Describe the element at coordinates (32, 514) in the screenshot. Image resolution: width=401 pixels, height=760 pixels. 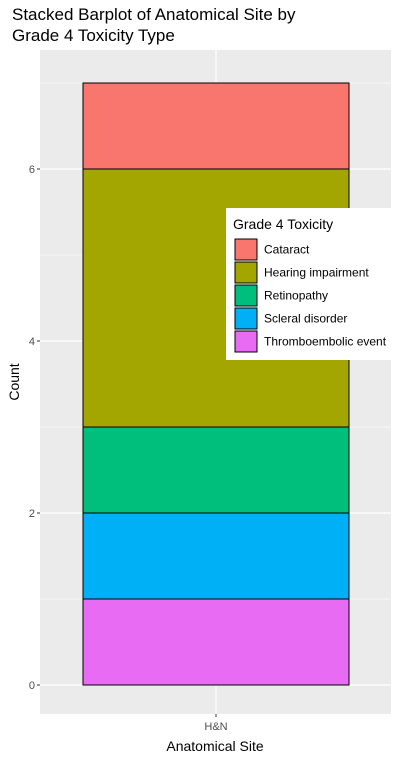
I see `y-tick-label: 2` at that location.